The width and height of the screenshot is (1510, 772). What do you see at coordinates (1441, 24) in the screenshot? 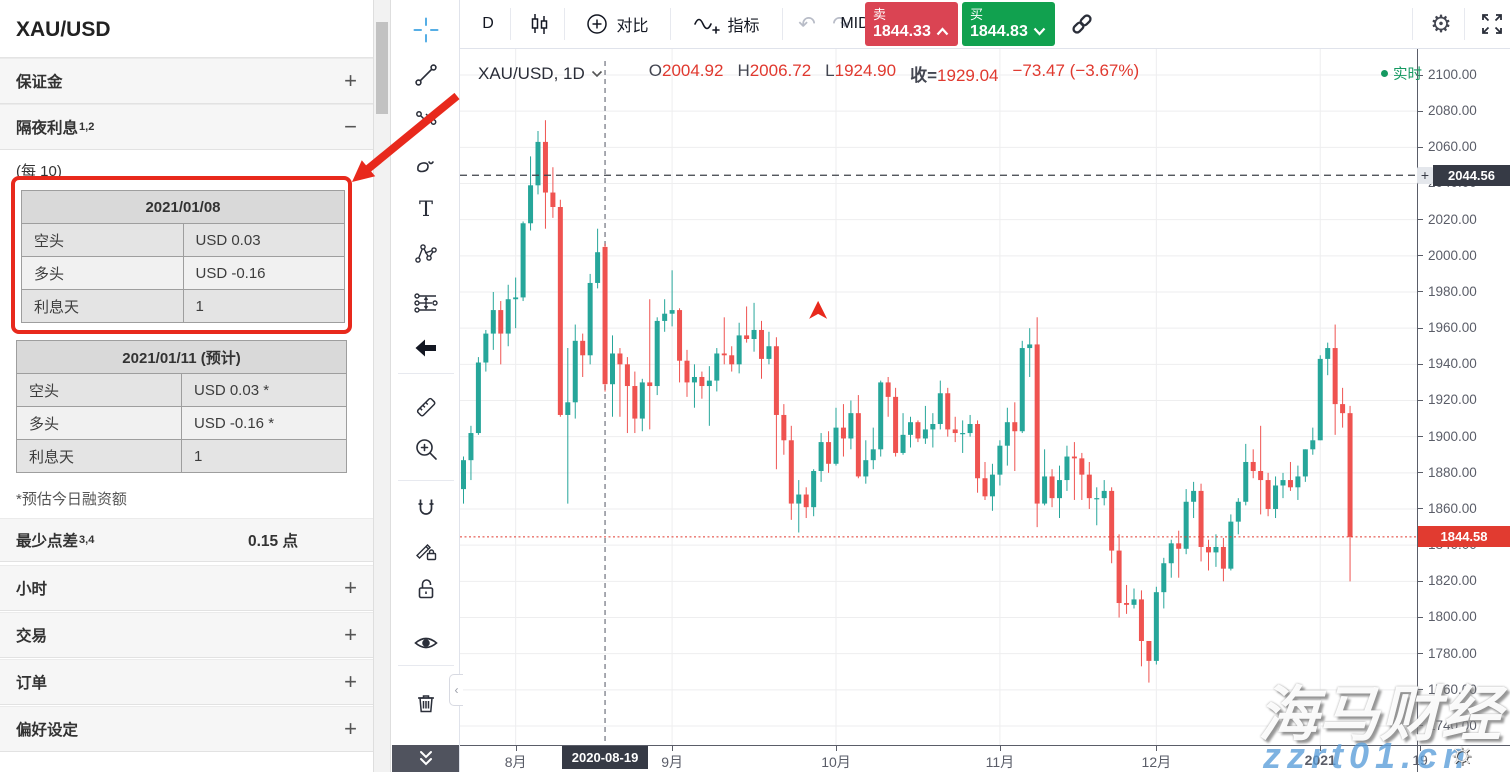
I see `chart-settings-button: ⚙` at bounding box center [1441, 24].